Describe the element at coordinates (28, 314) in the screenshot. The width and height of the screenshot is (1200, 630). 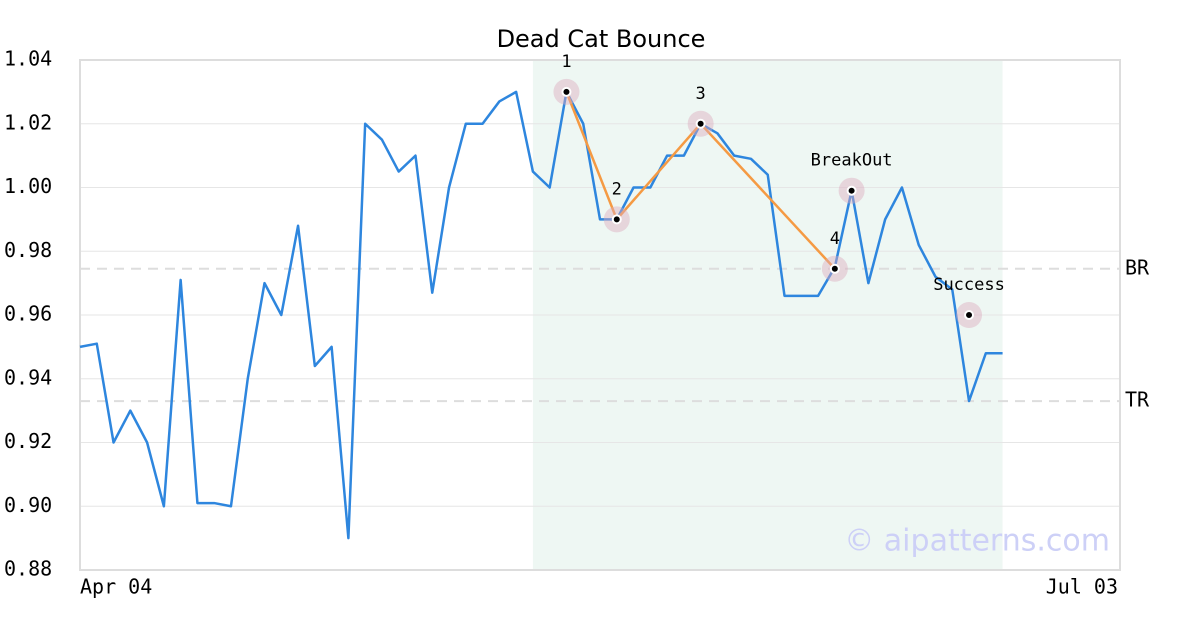
I see `y-tick-label: 0.96` at that location.